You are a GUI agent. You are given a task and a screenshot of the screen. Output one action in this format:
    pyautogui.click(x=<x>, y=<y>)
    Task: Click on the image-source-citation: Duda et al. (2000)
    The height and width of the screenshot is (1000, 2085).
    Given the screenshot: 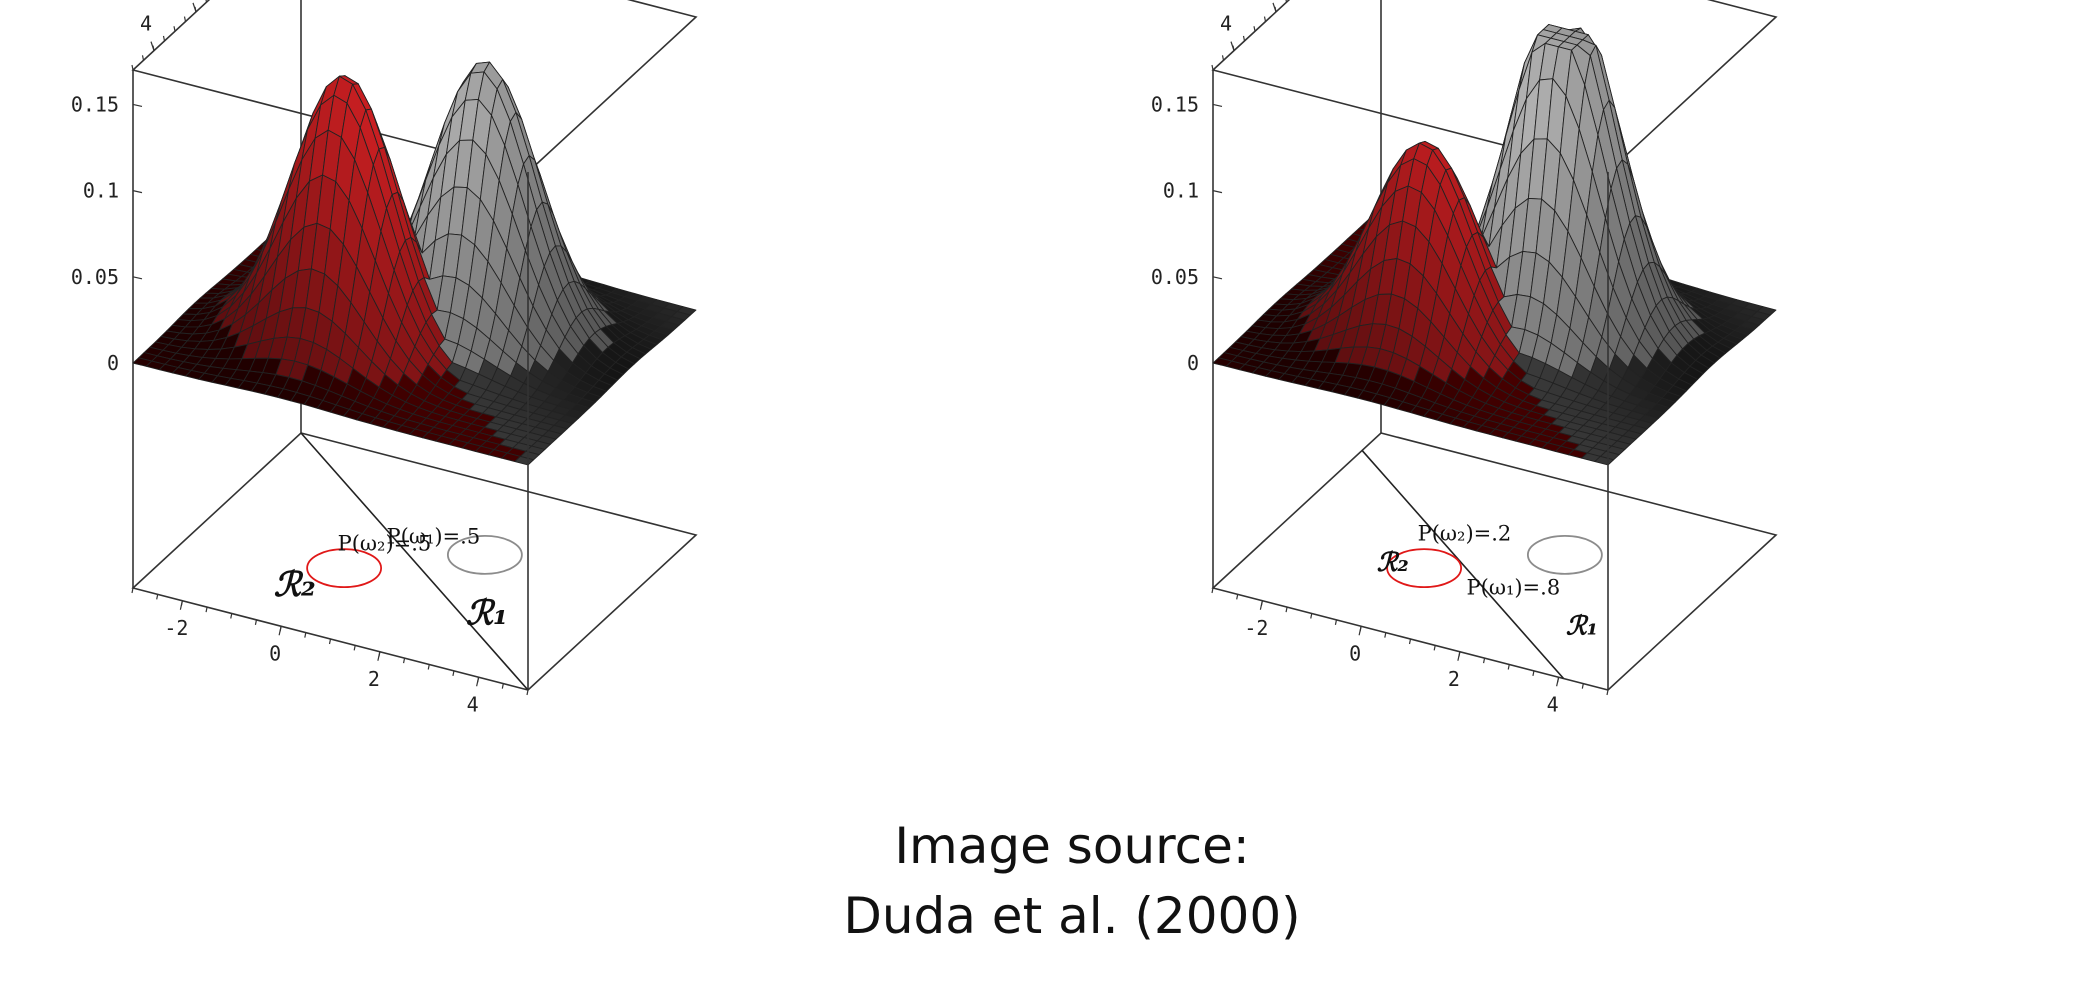 What is the action you would take?
    pyautogui.click(x=1072, y=916)
    